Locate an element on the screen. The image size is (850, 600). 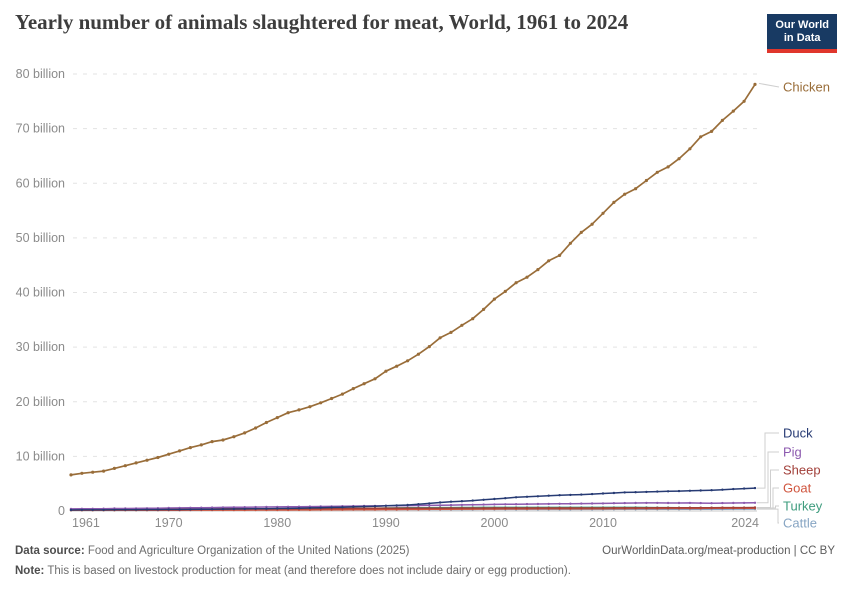
legend-label-chicken: Chicken is located at coordinates (806, 87).